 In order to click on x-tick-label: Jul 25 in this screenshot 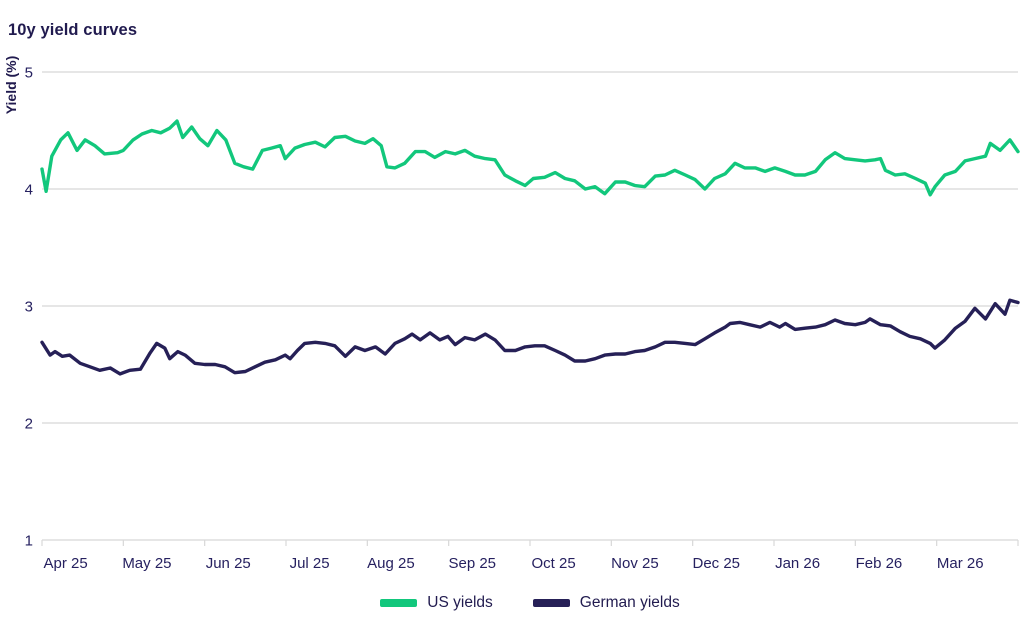, I will do `click(310, 563)`.